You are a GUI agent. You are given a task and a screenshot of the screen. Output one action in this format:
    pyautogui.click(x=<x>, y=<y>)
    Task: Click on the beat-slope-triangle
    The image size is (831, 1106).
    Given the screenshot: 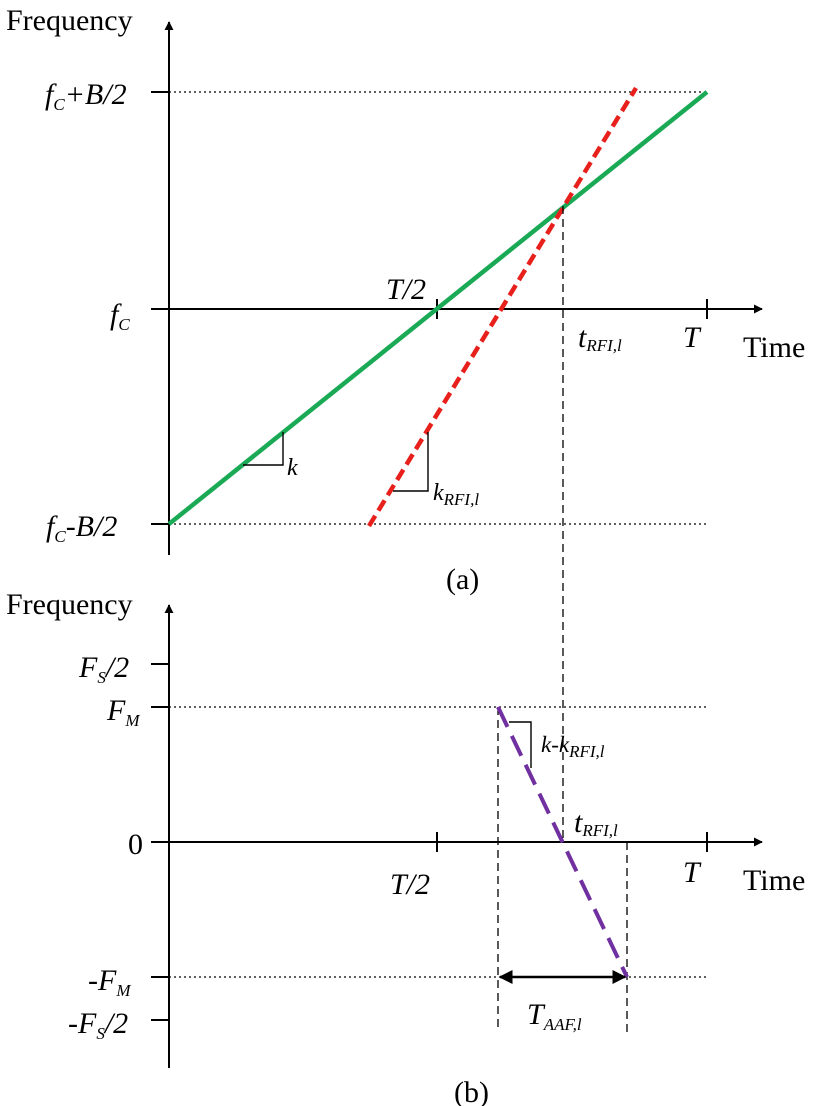 What is the action you would take?
    pyautogui.click(x=520, y=744)
    